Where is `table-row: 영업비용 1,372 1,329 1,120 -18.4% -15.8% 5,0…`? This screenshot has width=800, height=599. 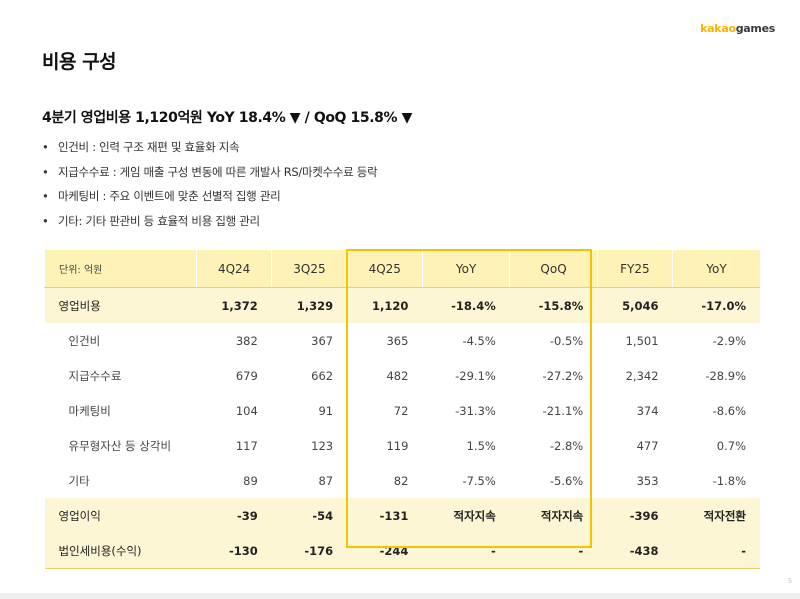
table-row: 영업비용 1,372 1,329 1,120 -18.4% -15.8% 5,0… is located at coordinates (402, 305).